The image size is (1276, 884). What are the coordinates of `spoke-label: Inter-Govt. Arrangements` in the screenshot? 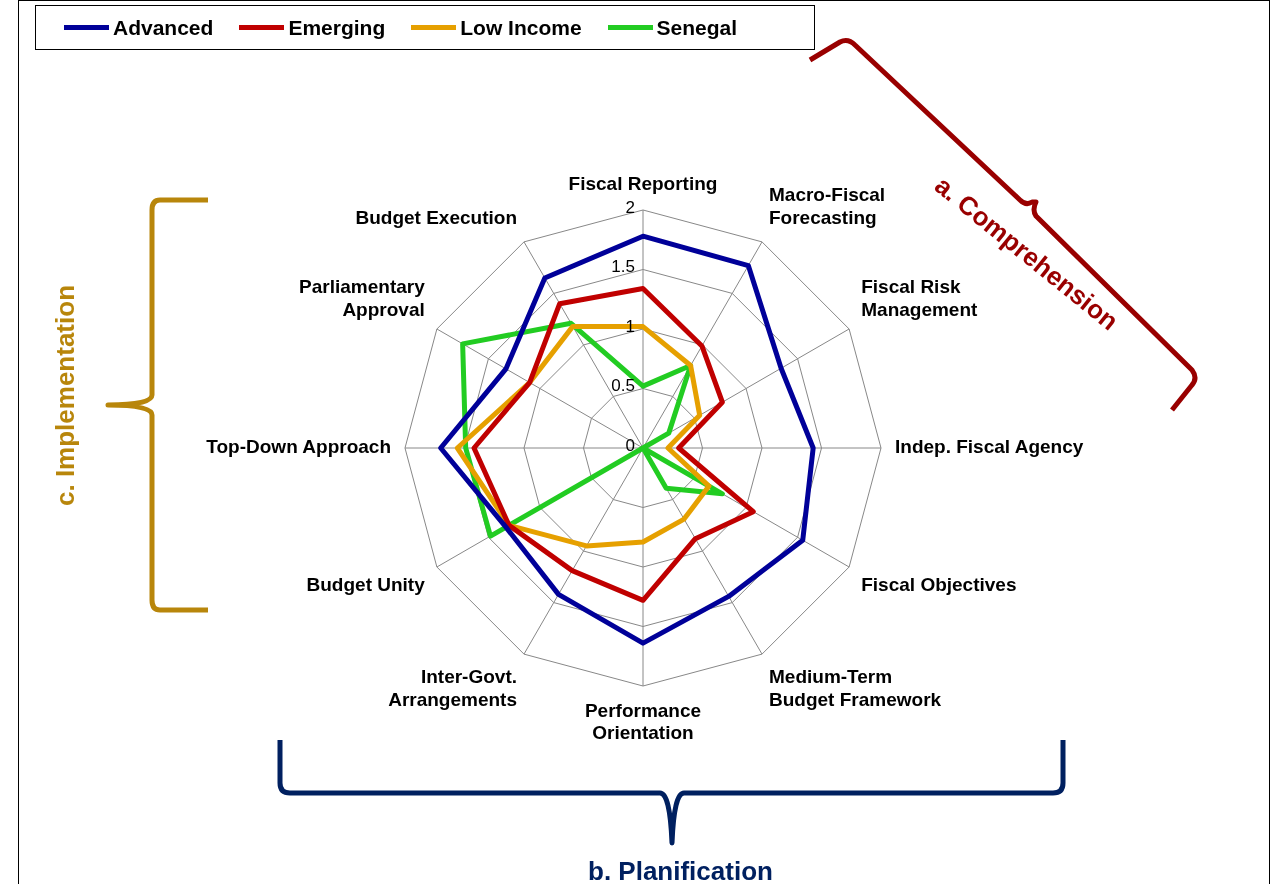 It's located at (452, 687).